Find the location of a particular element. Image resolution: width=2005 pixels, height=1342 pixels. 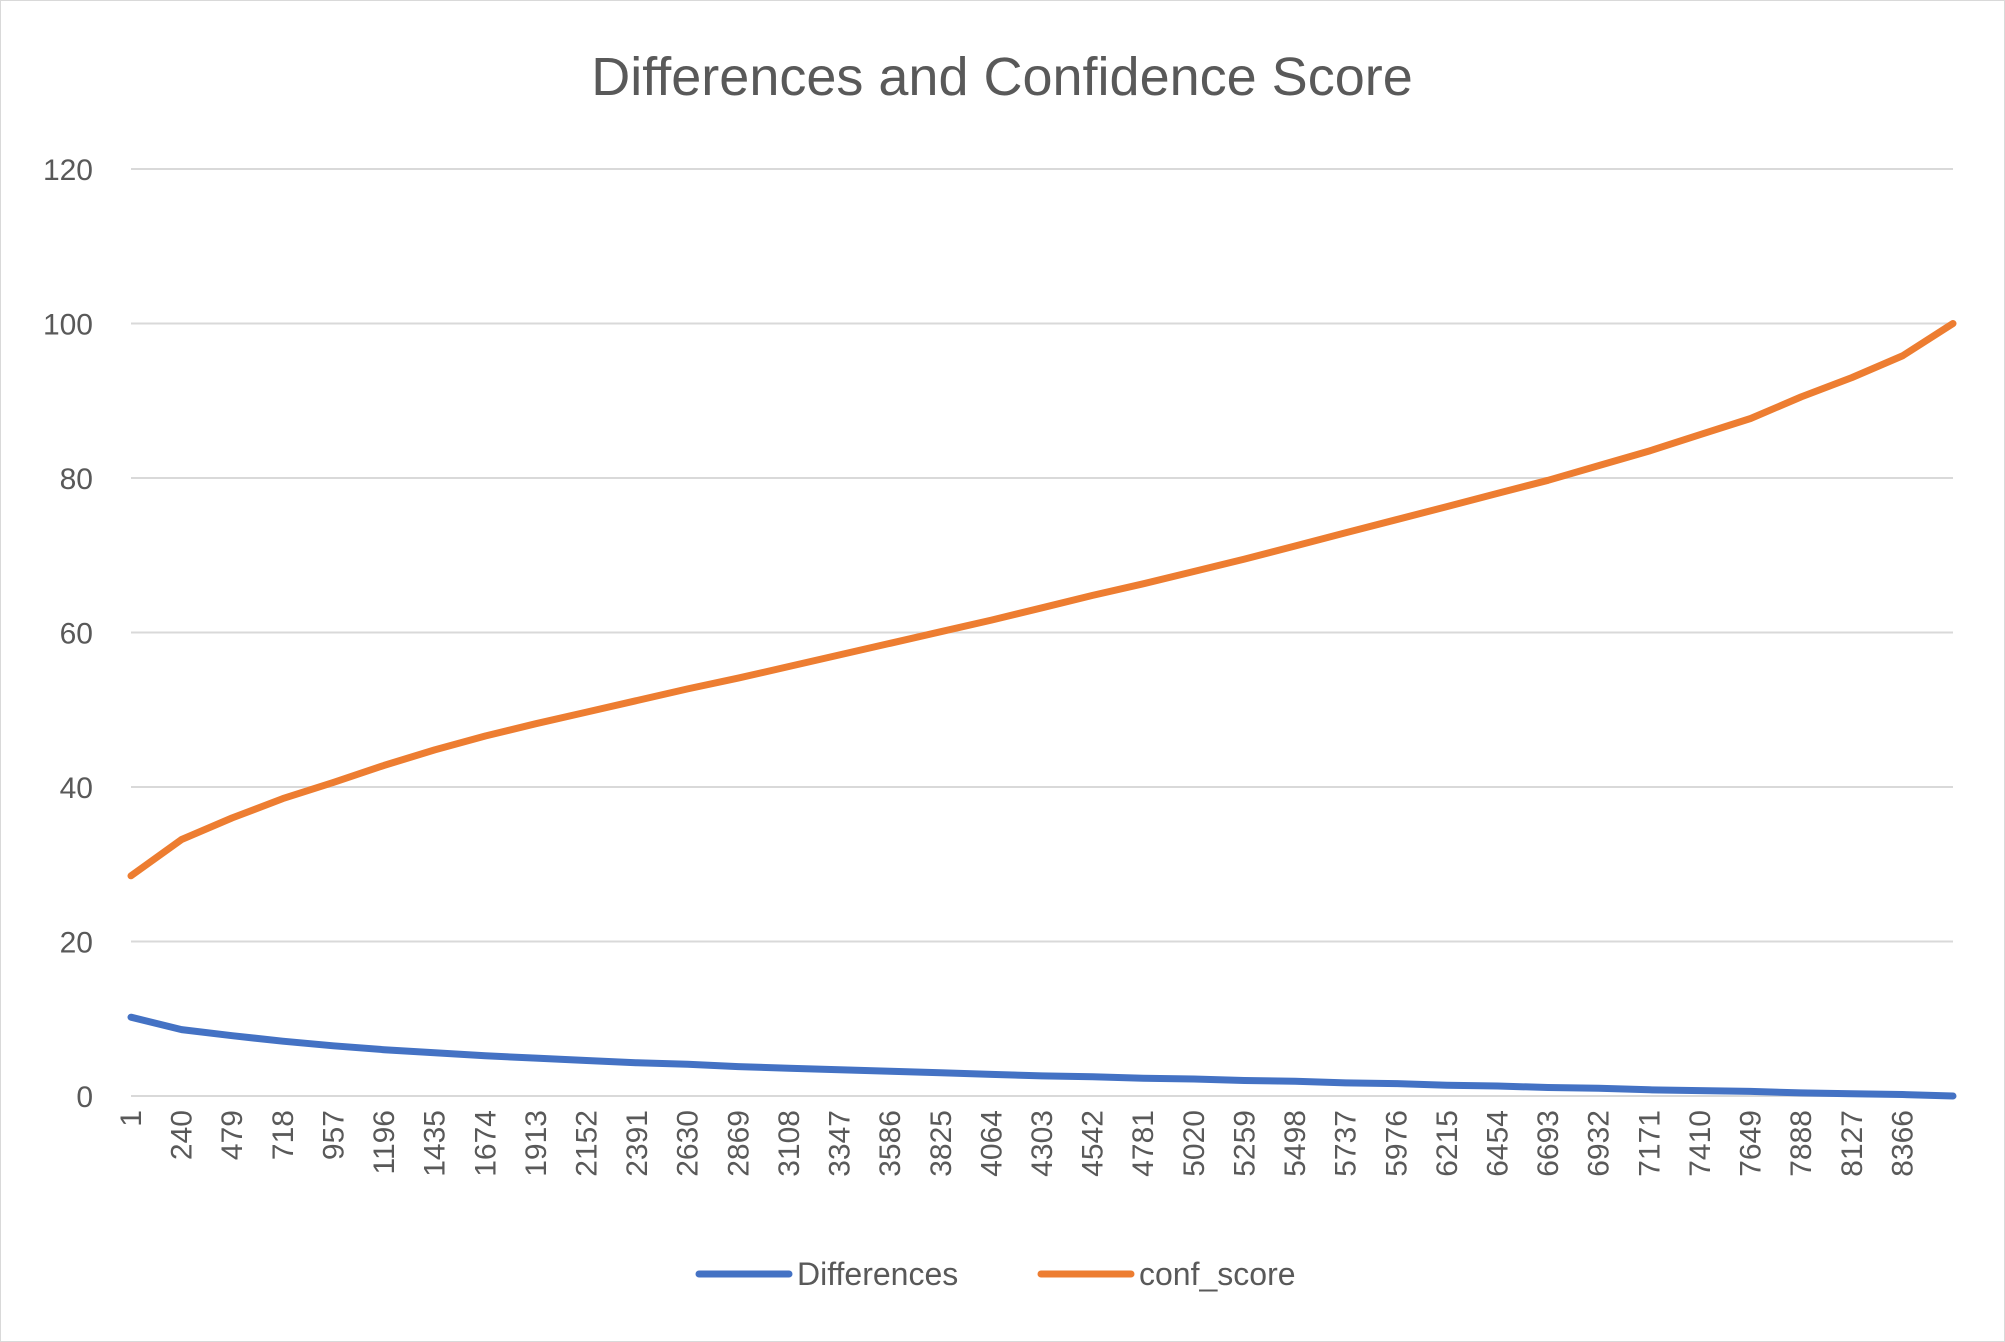

x-tick-label: 3586 is located at coordinates (890, 1143).